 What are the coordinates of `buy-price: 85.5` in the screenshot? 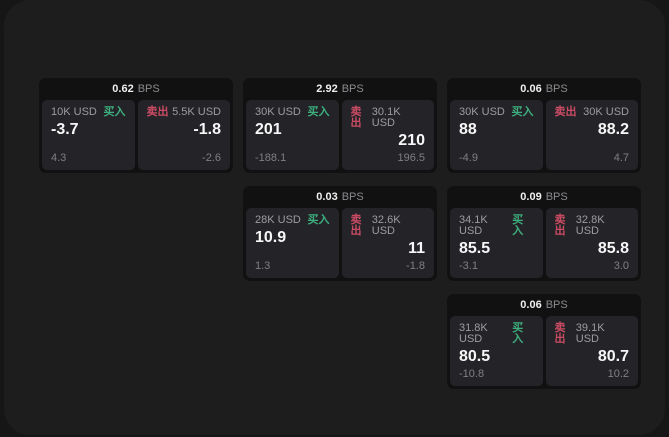 It's located at (475, 248).